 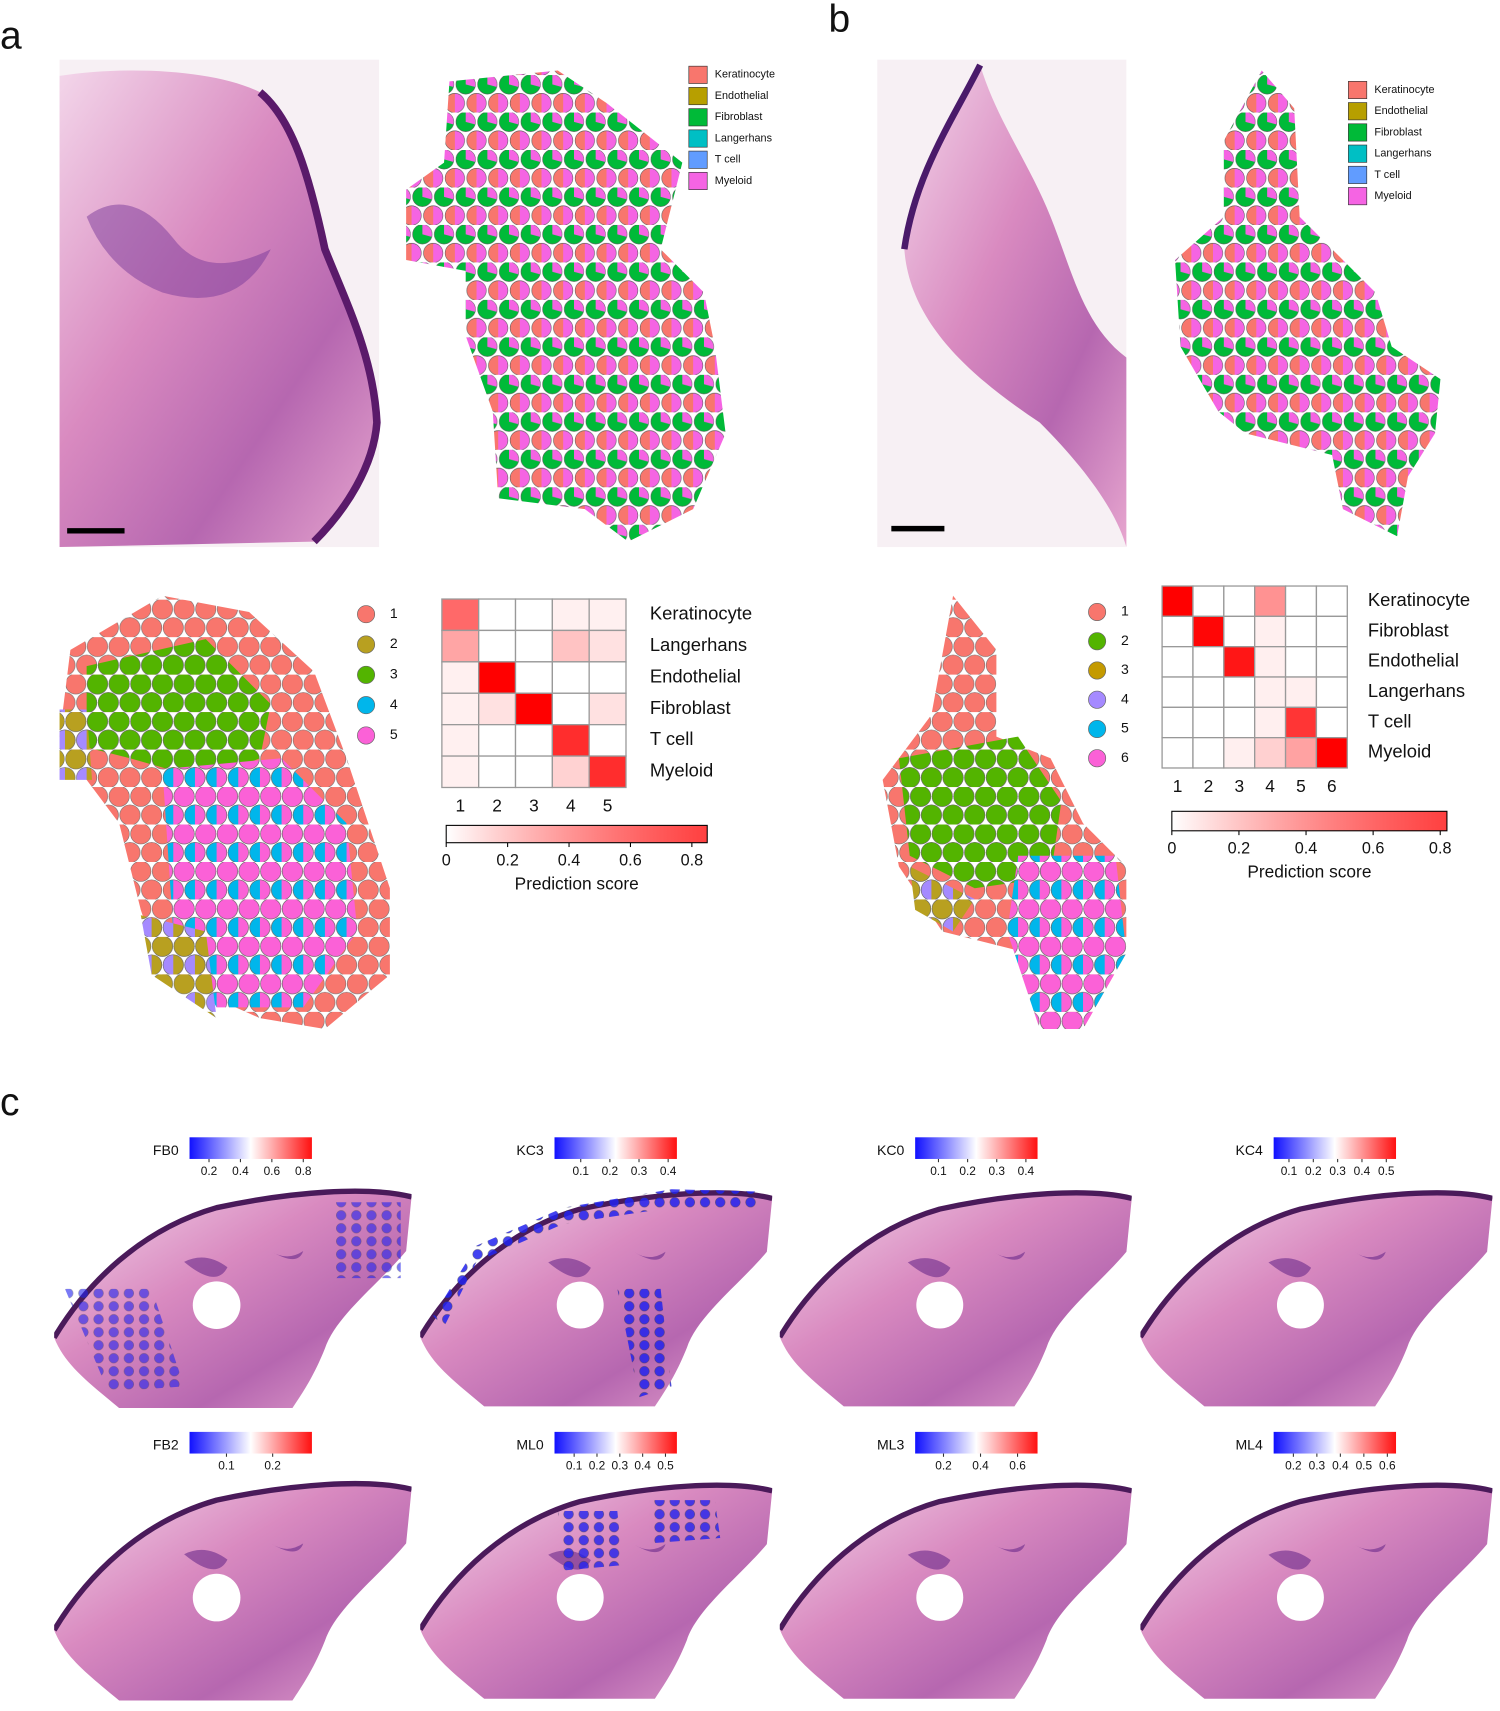 I want to click on panel-label: b, so click(x=840, y=20).